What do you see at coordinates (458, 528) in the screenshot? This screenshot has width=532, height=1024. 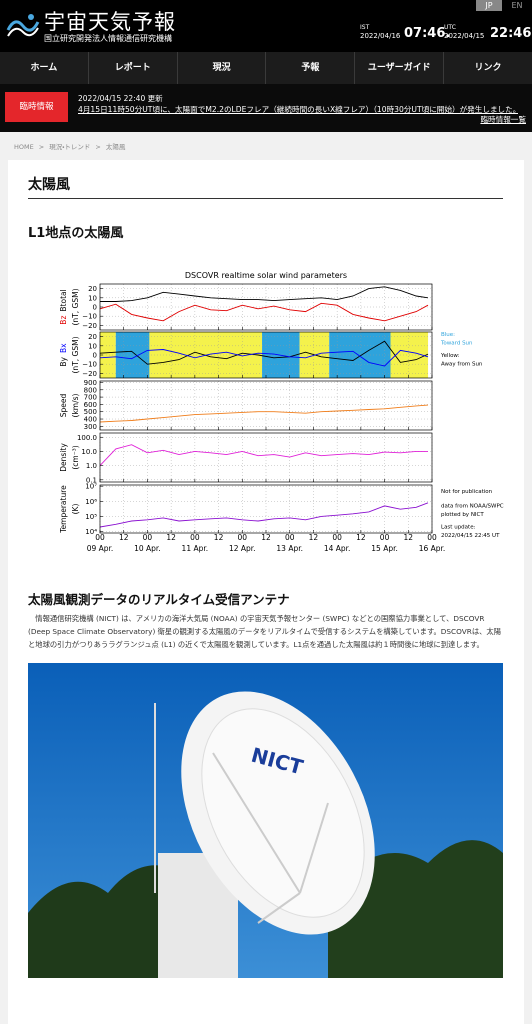 I see `annotation: Last update:` at bounding box center [458, 528].